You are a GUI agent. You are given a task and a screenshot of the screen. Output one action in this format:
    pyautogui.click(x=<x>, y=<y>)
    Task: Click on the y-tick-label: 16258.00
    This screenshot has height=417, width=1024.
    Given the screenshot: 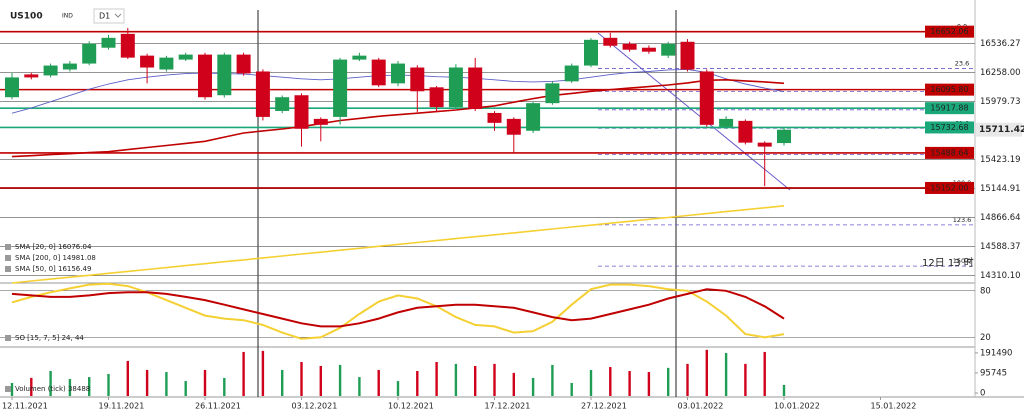 What is the action you would take?
    pyautogui.click(x=1000, y=73)
    